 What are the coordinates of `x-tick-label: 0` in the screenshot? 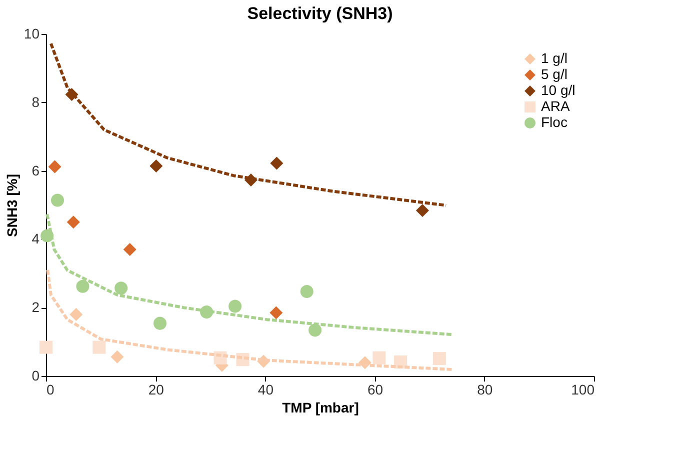 It's located at (50, 390).